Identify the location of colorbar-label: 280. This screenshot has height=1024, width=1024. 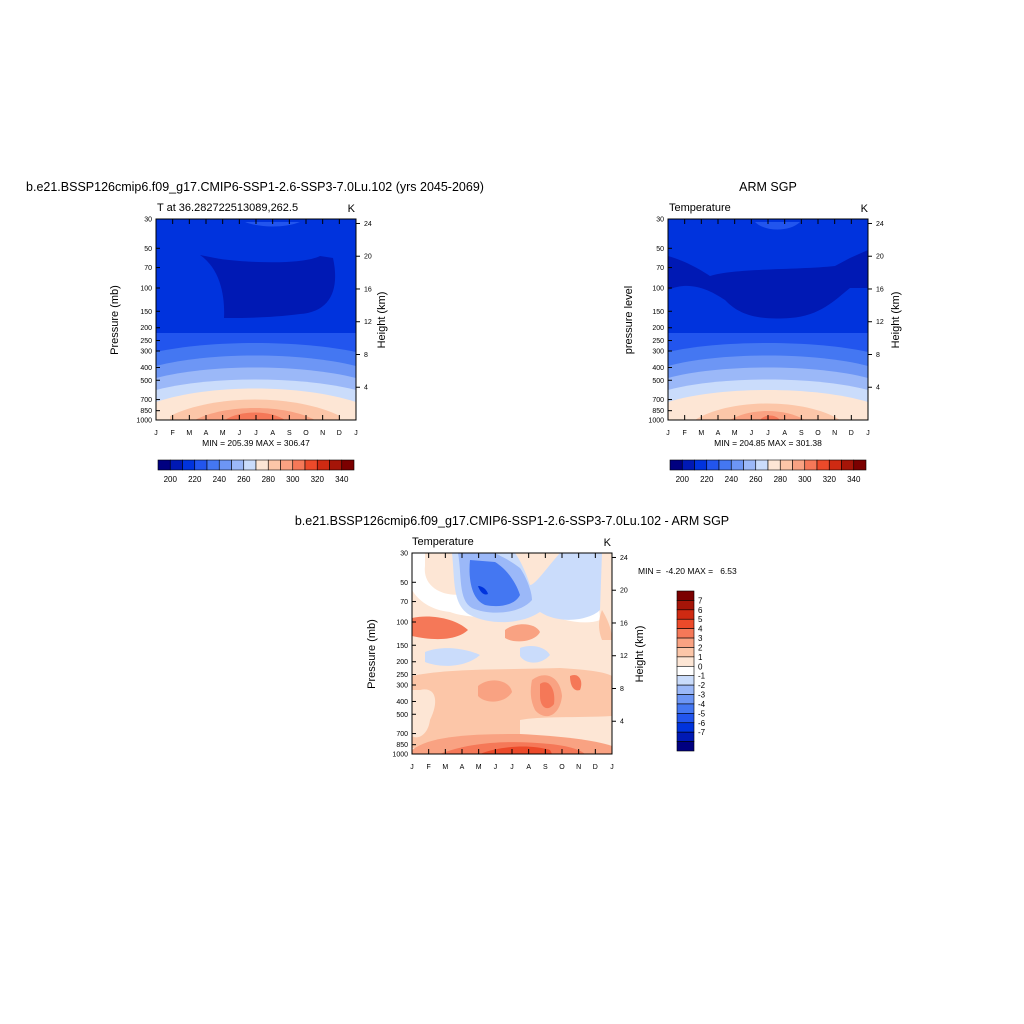
(269, 479).